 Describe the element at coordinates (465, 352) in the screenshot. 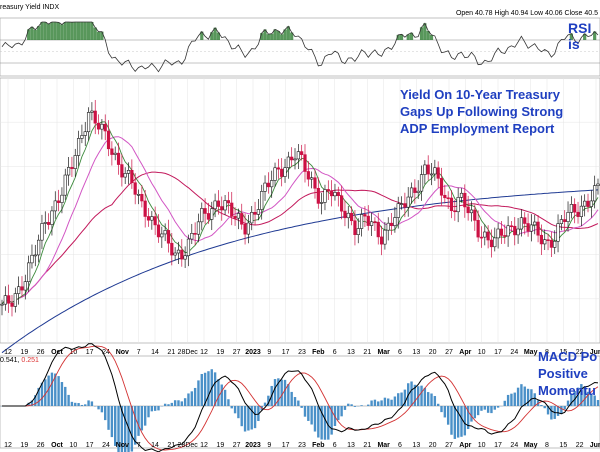

I see `x-tick-label: Apr` at that location.